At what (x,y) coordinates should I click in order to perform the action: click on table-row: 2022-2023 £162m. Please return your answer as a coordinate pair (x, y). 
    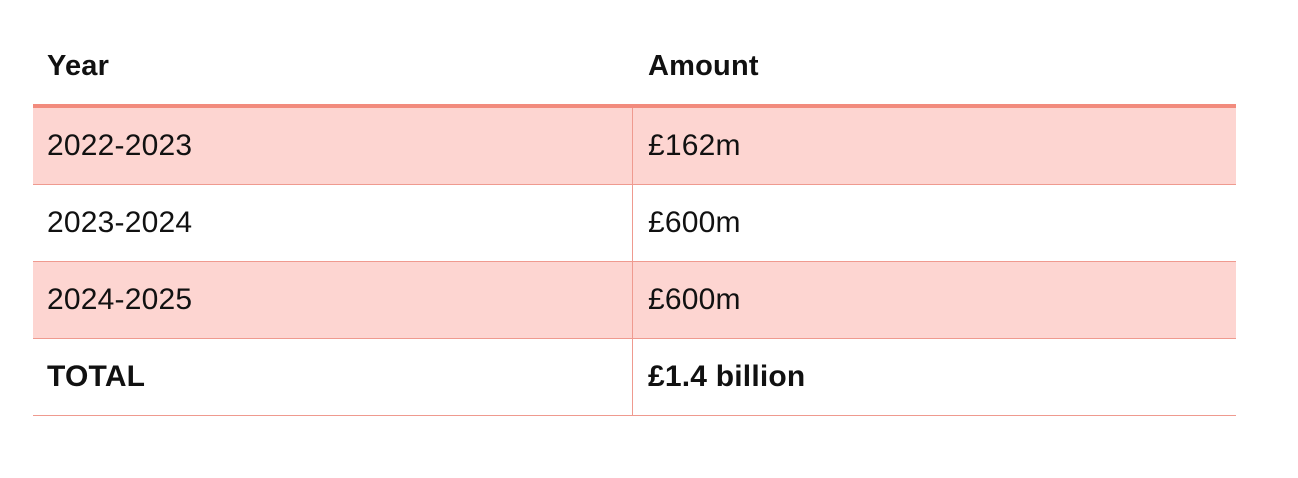
    Looking at the image, I should click on (634, 146).